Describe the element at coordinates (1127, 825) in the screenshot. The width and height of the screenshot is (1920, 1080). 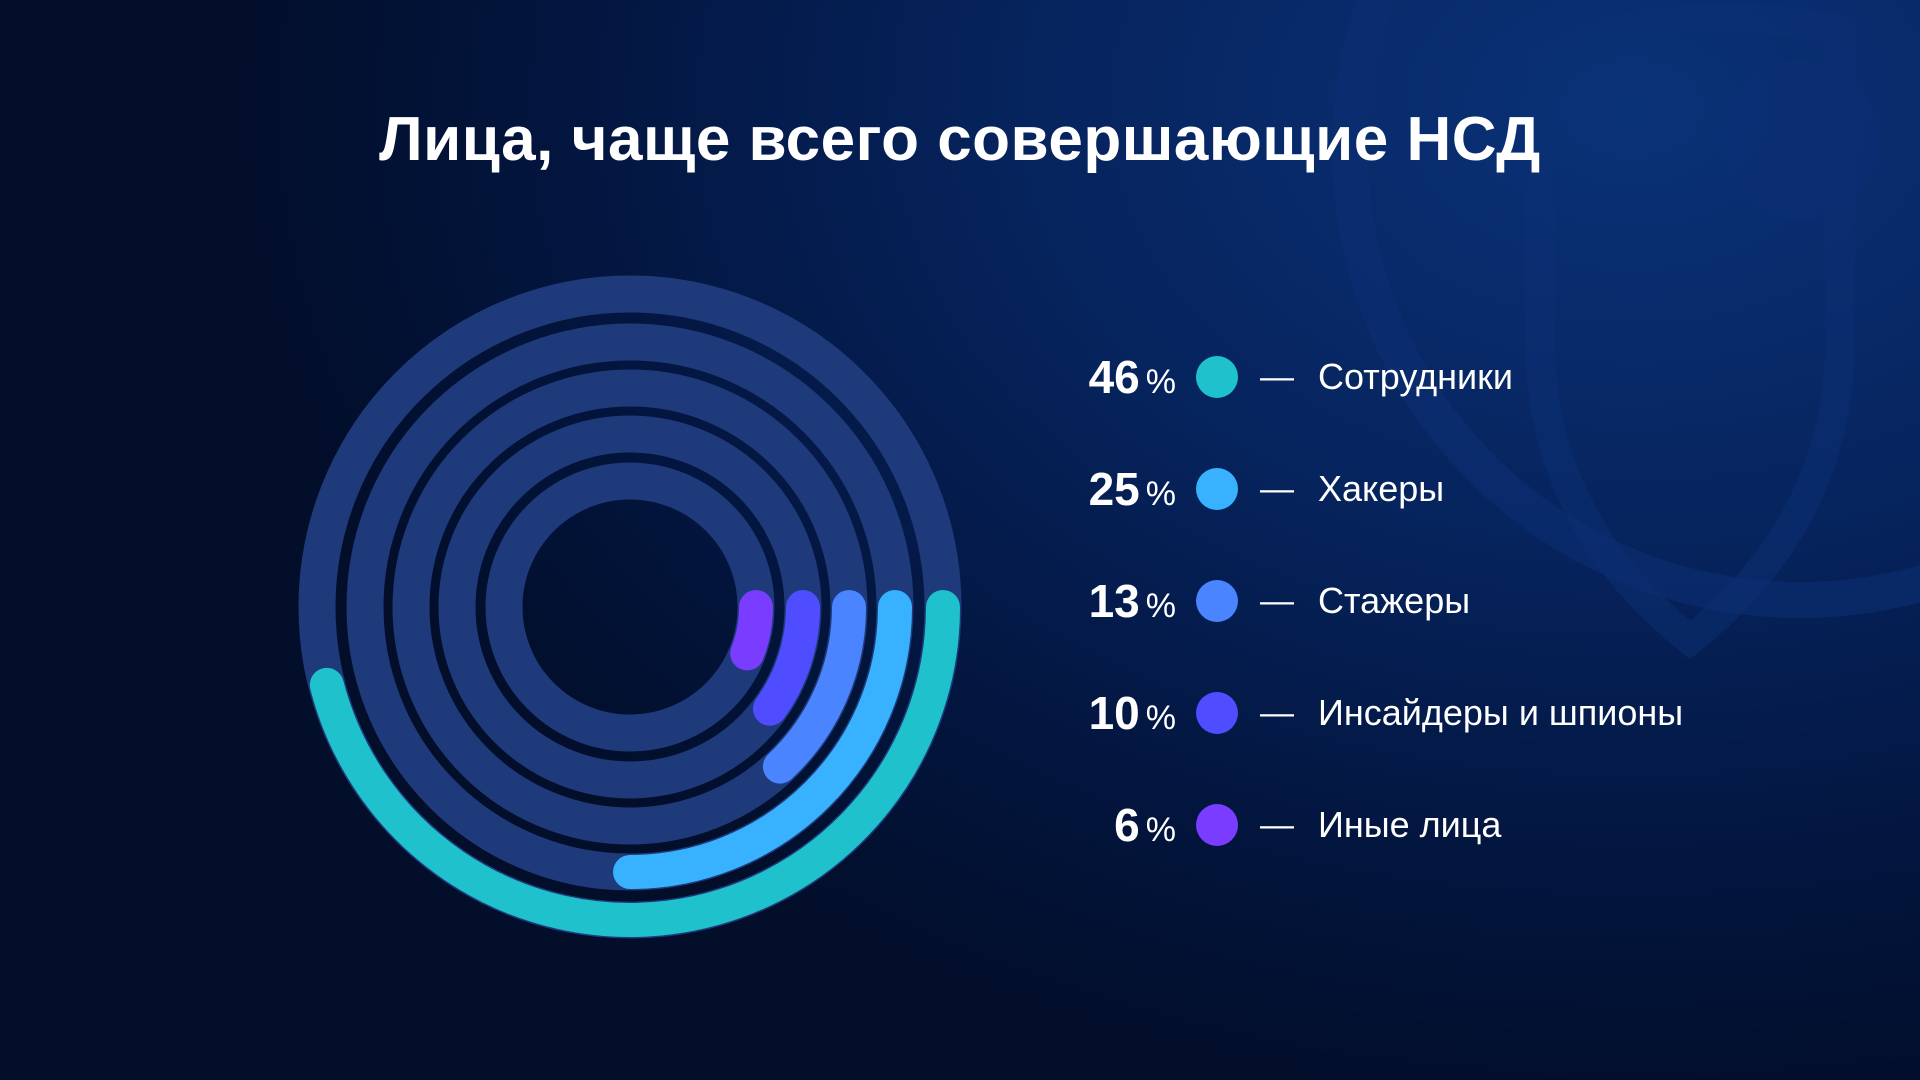
I see `legend-value: 6` at that location.